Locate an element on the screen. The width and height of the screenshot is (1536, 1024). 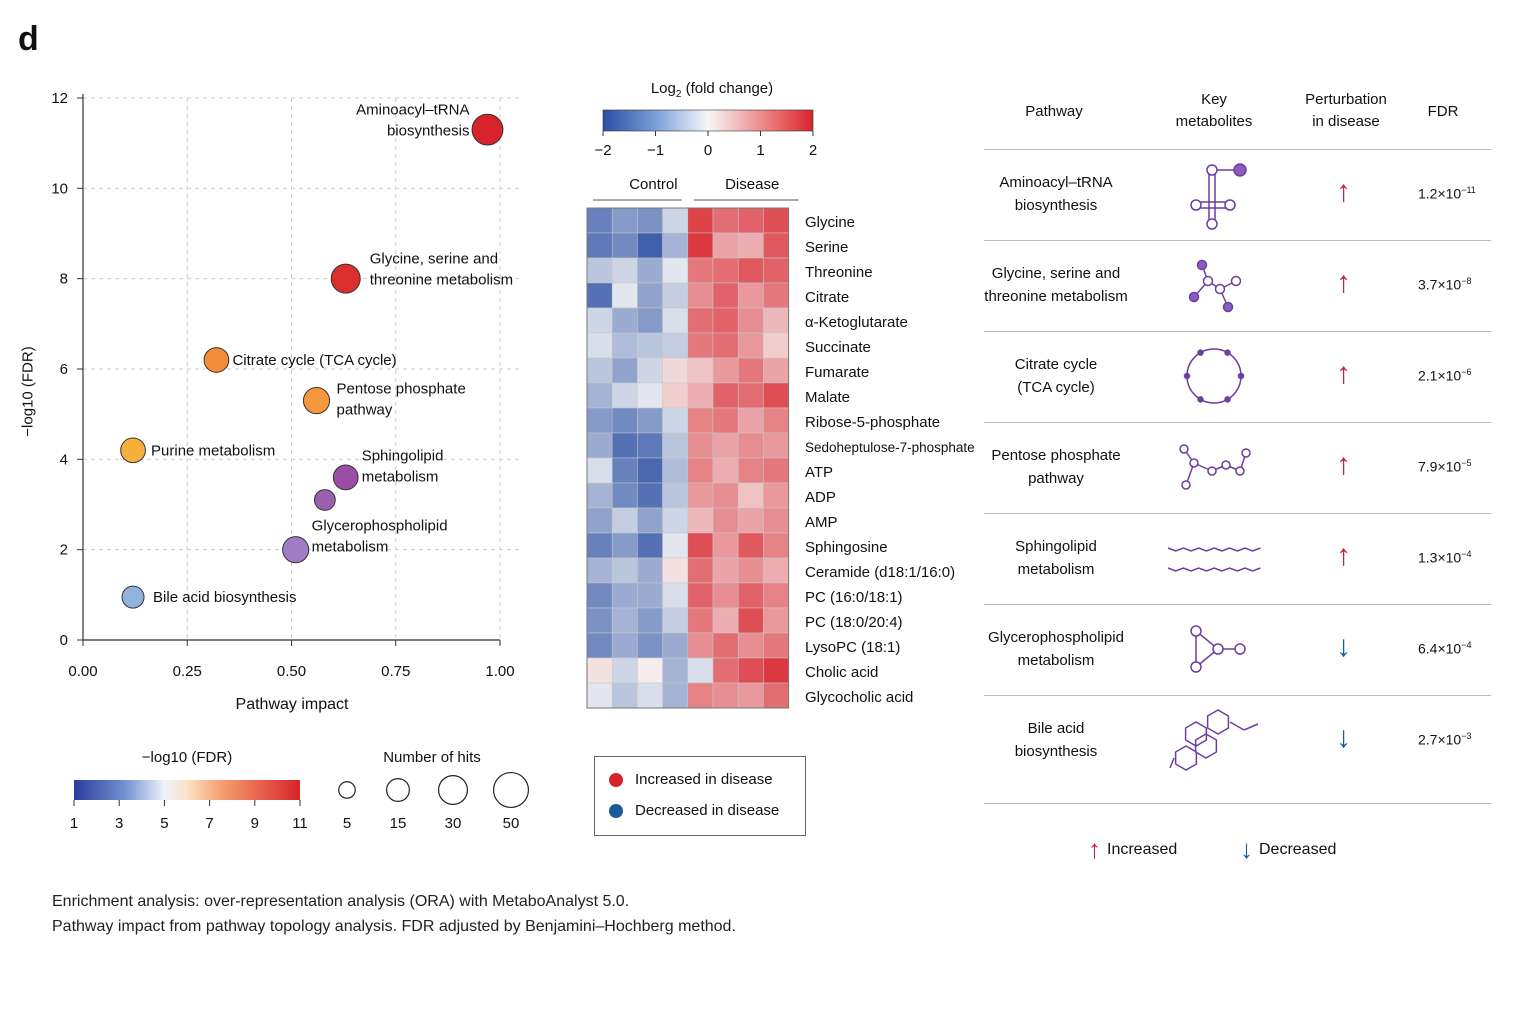
fdr-color-legend: −log10 (FDR) 1 3 5 7 9 11 is located at coordinates (189, 790).